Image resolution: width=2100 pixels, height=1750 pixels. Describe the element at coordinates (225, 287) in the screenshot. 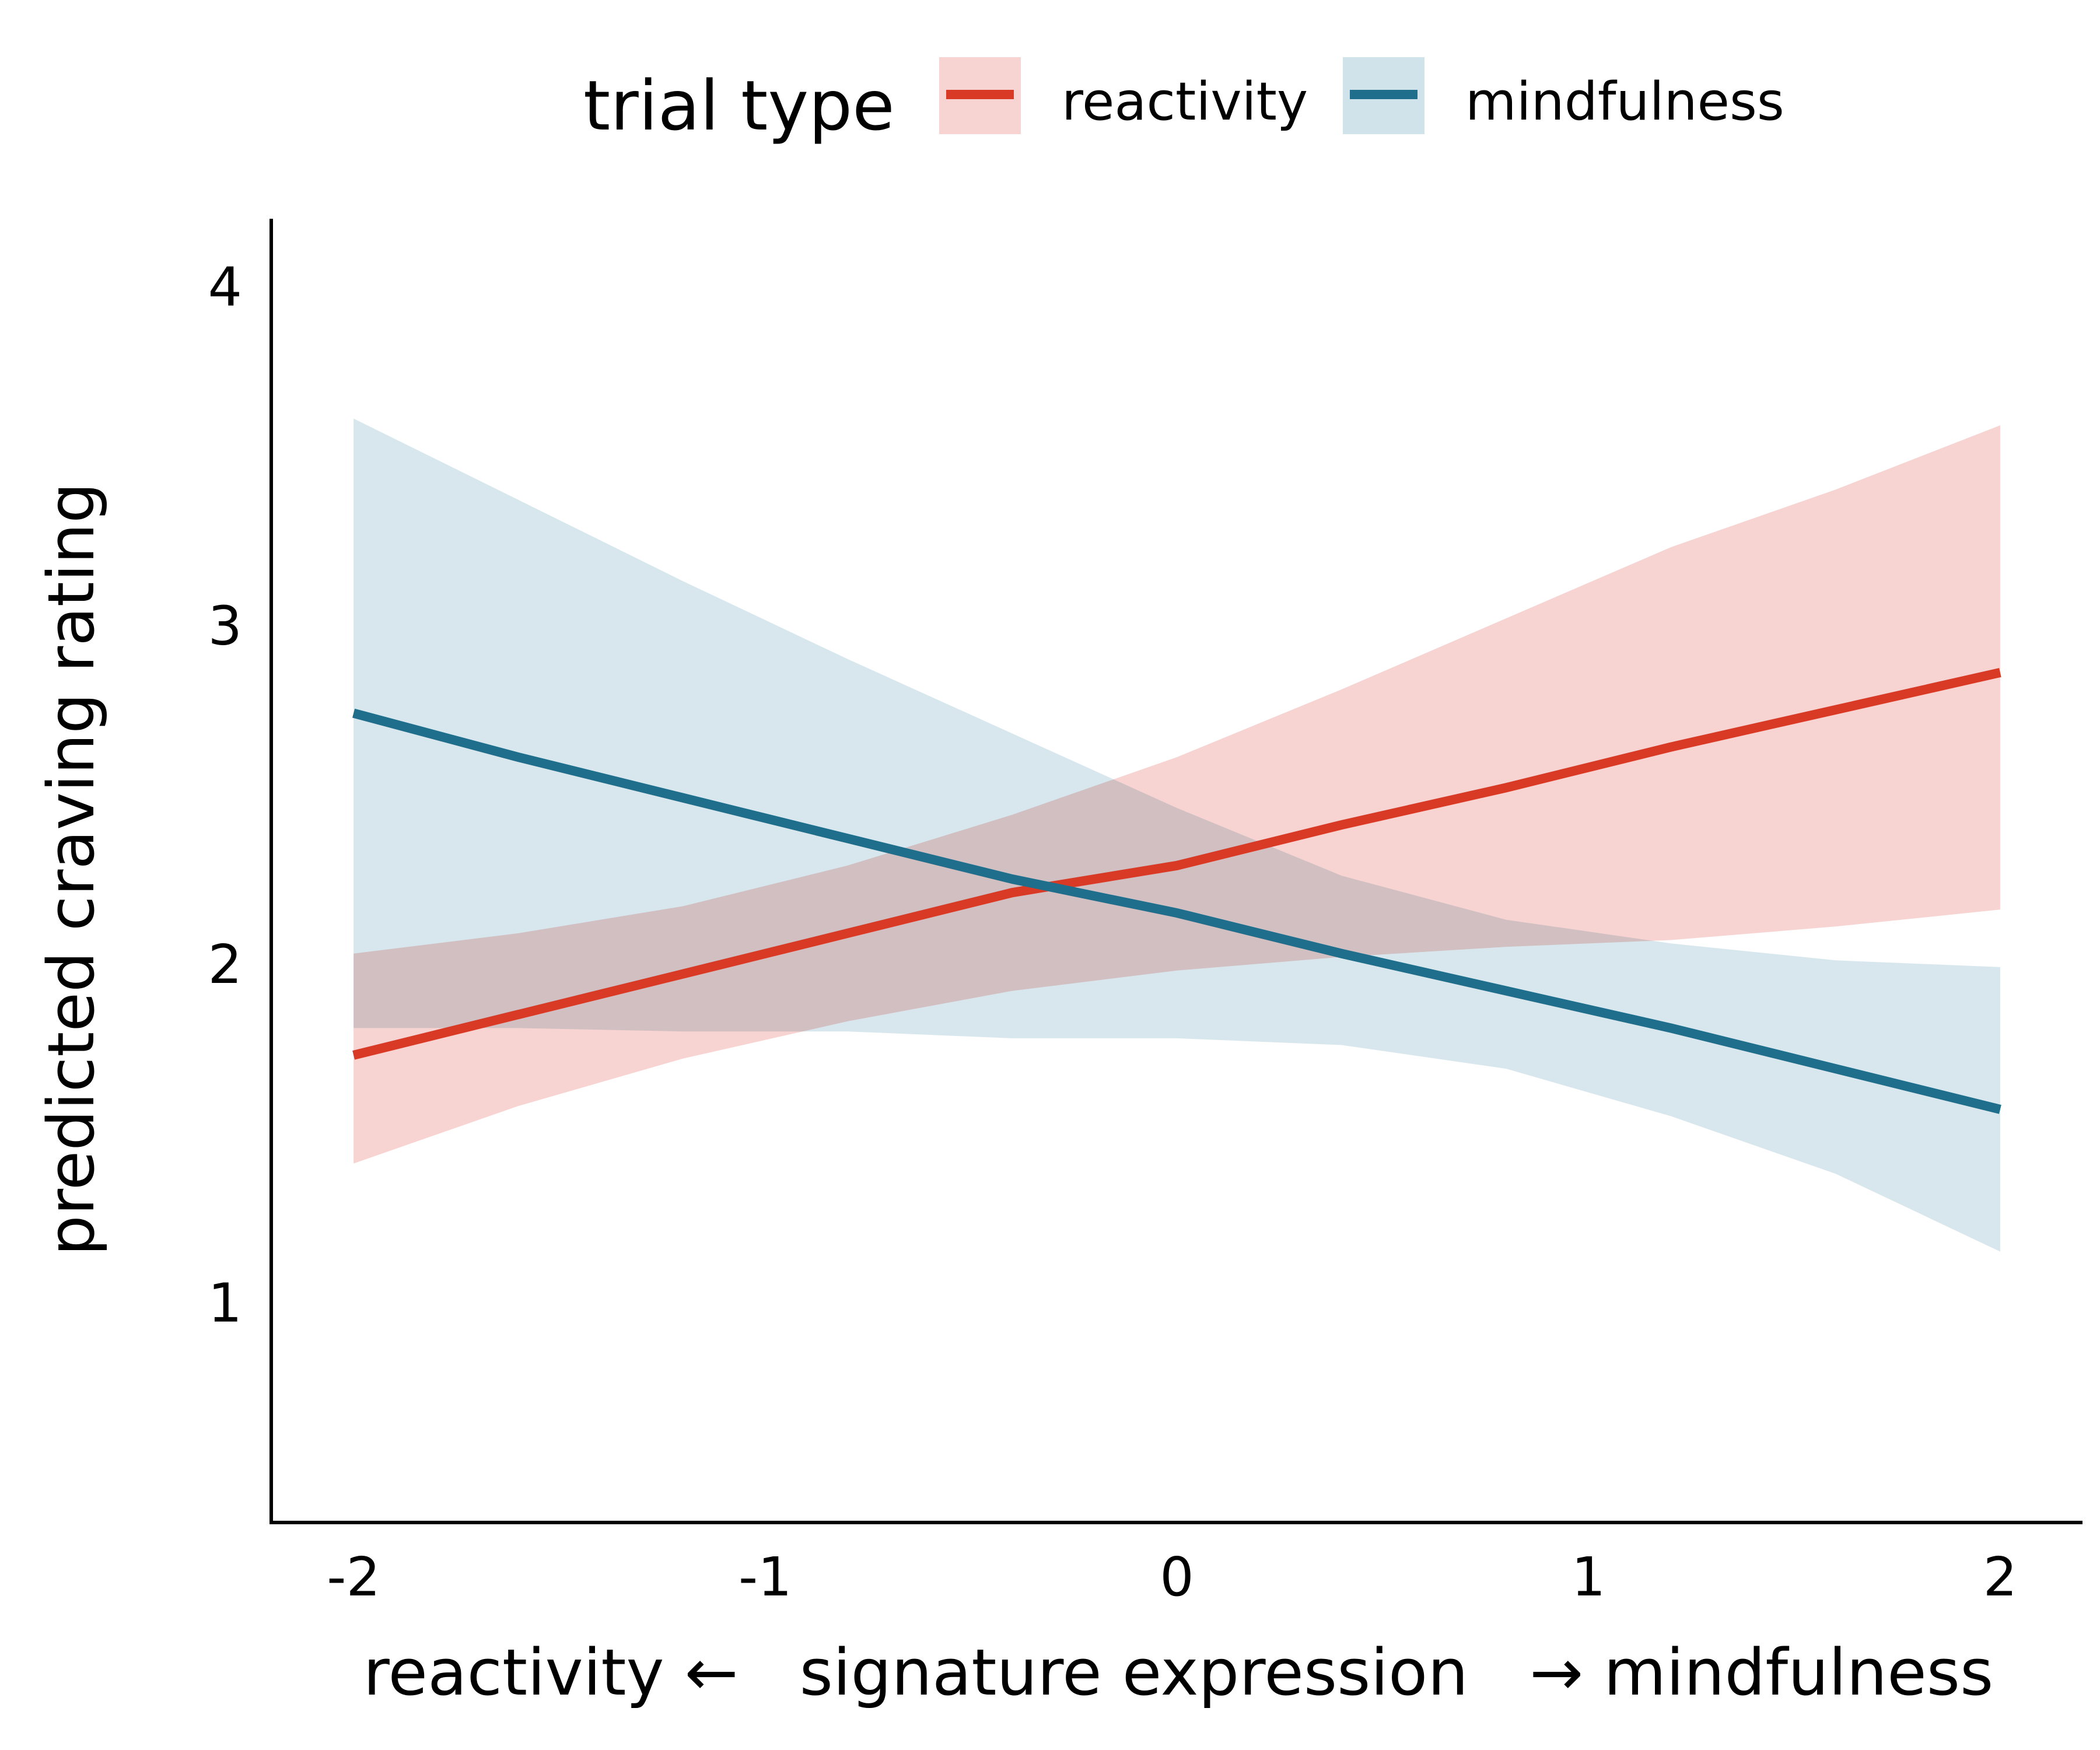

I see `y-tick-label: 4` at that location.